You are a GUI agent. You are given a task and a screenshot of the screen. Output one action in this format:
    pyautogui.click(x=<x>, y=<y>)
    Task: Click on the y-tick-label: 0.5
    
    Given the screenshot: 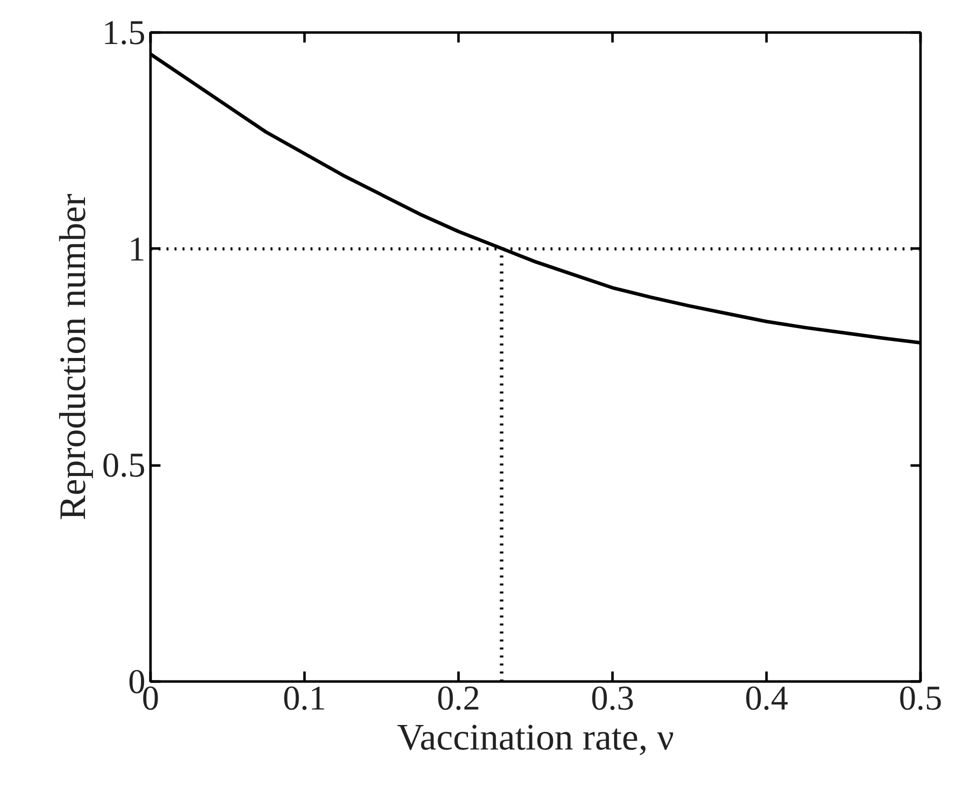 What is the action you would take?
    pyautogui.click(x=124, y=465)
    